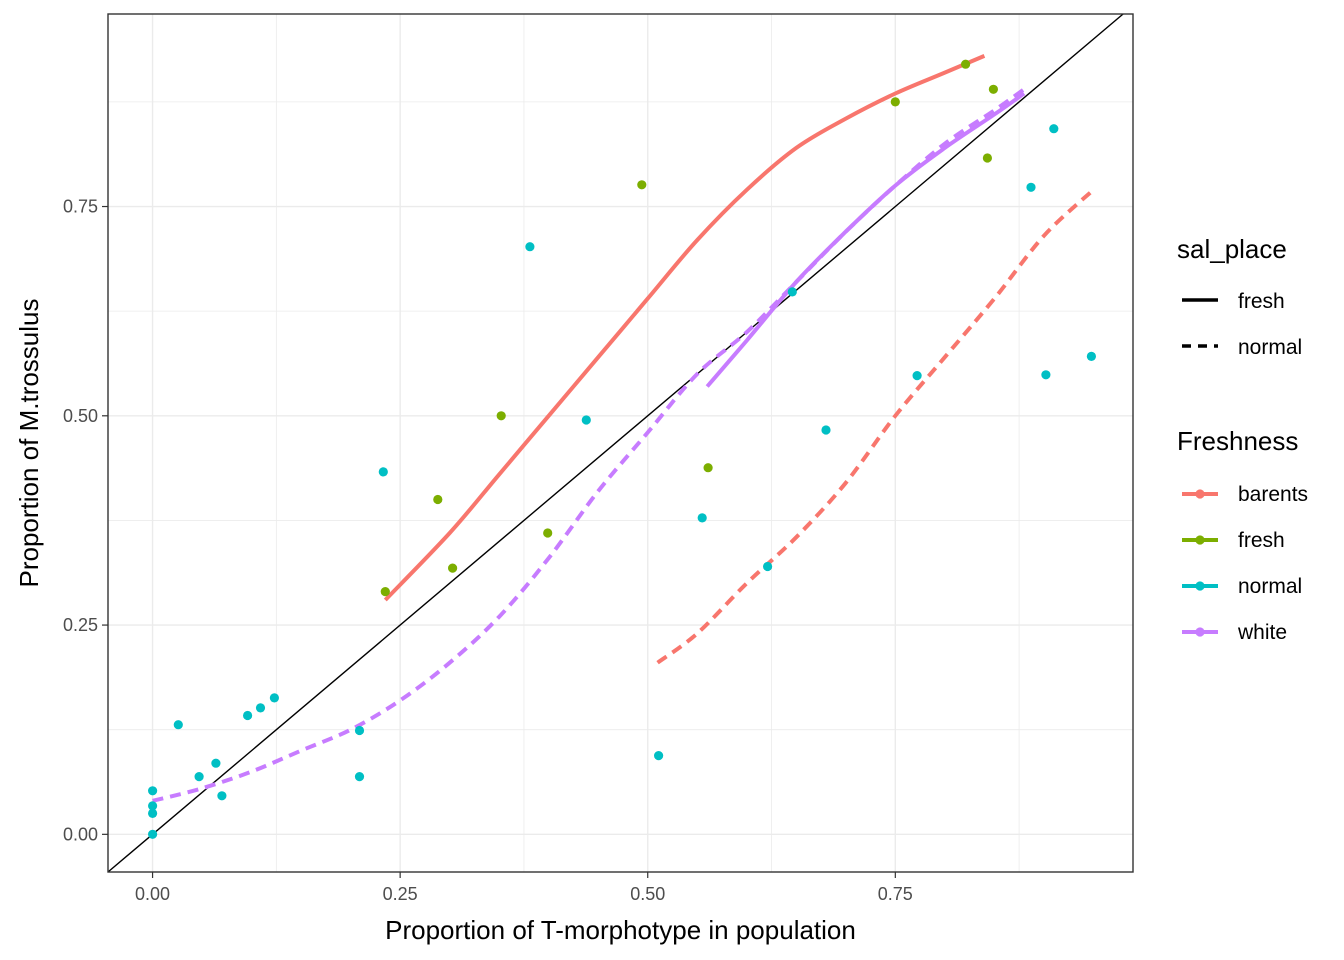  I want to click on legend-label-fresh: fresh, so click(1261, 540).